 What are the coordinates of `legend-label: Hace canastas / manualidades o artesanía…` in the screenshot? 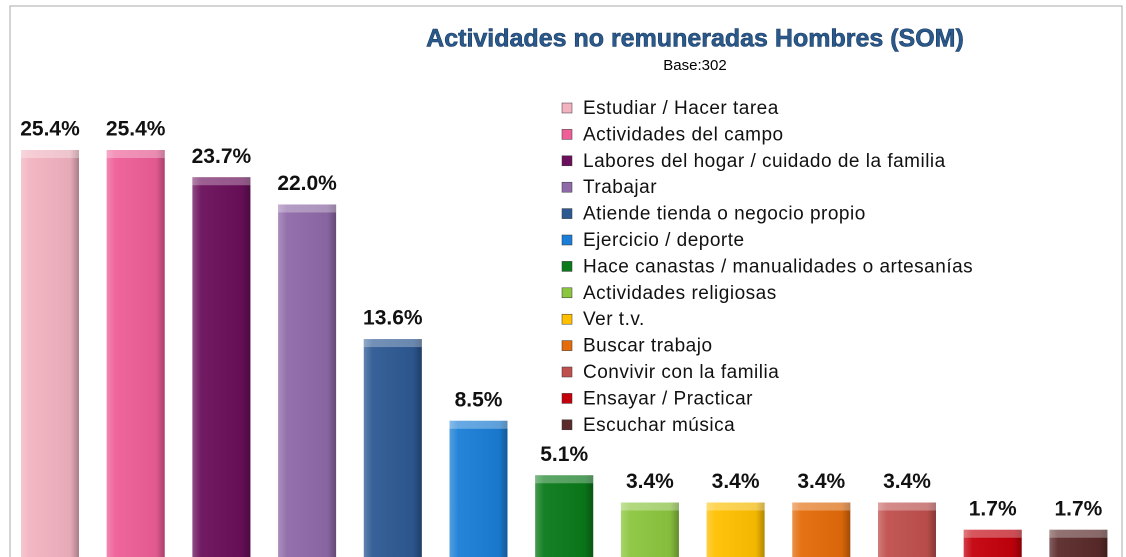 It's located at (778, 266).